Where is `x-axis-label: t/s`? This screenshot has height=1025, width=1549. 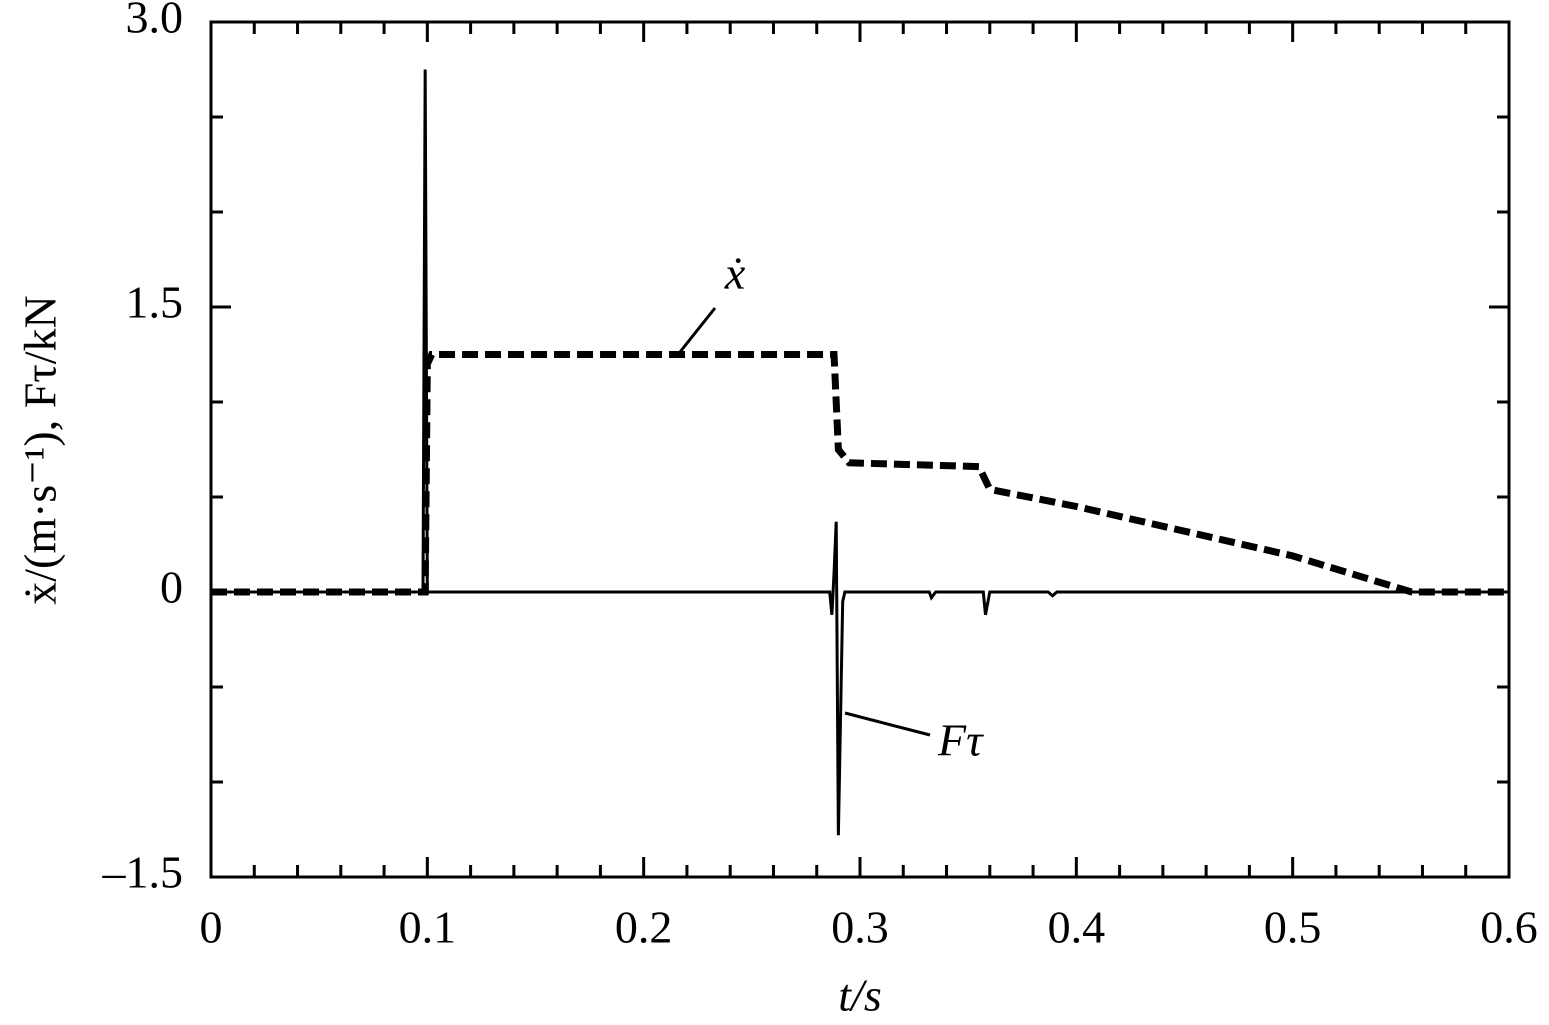 x-axis-label: t/s is located at coordinates (859, 995).